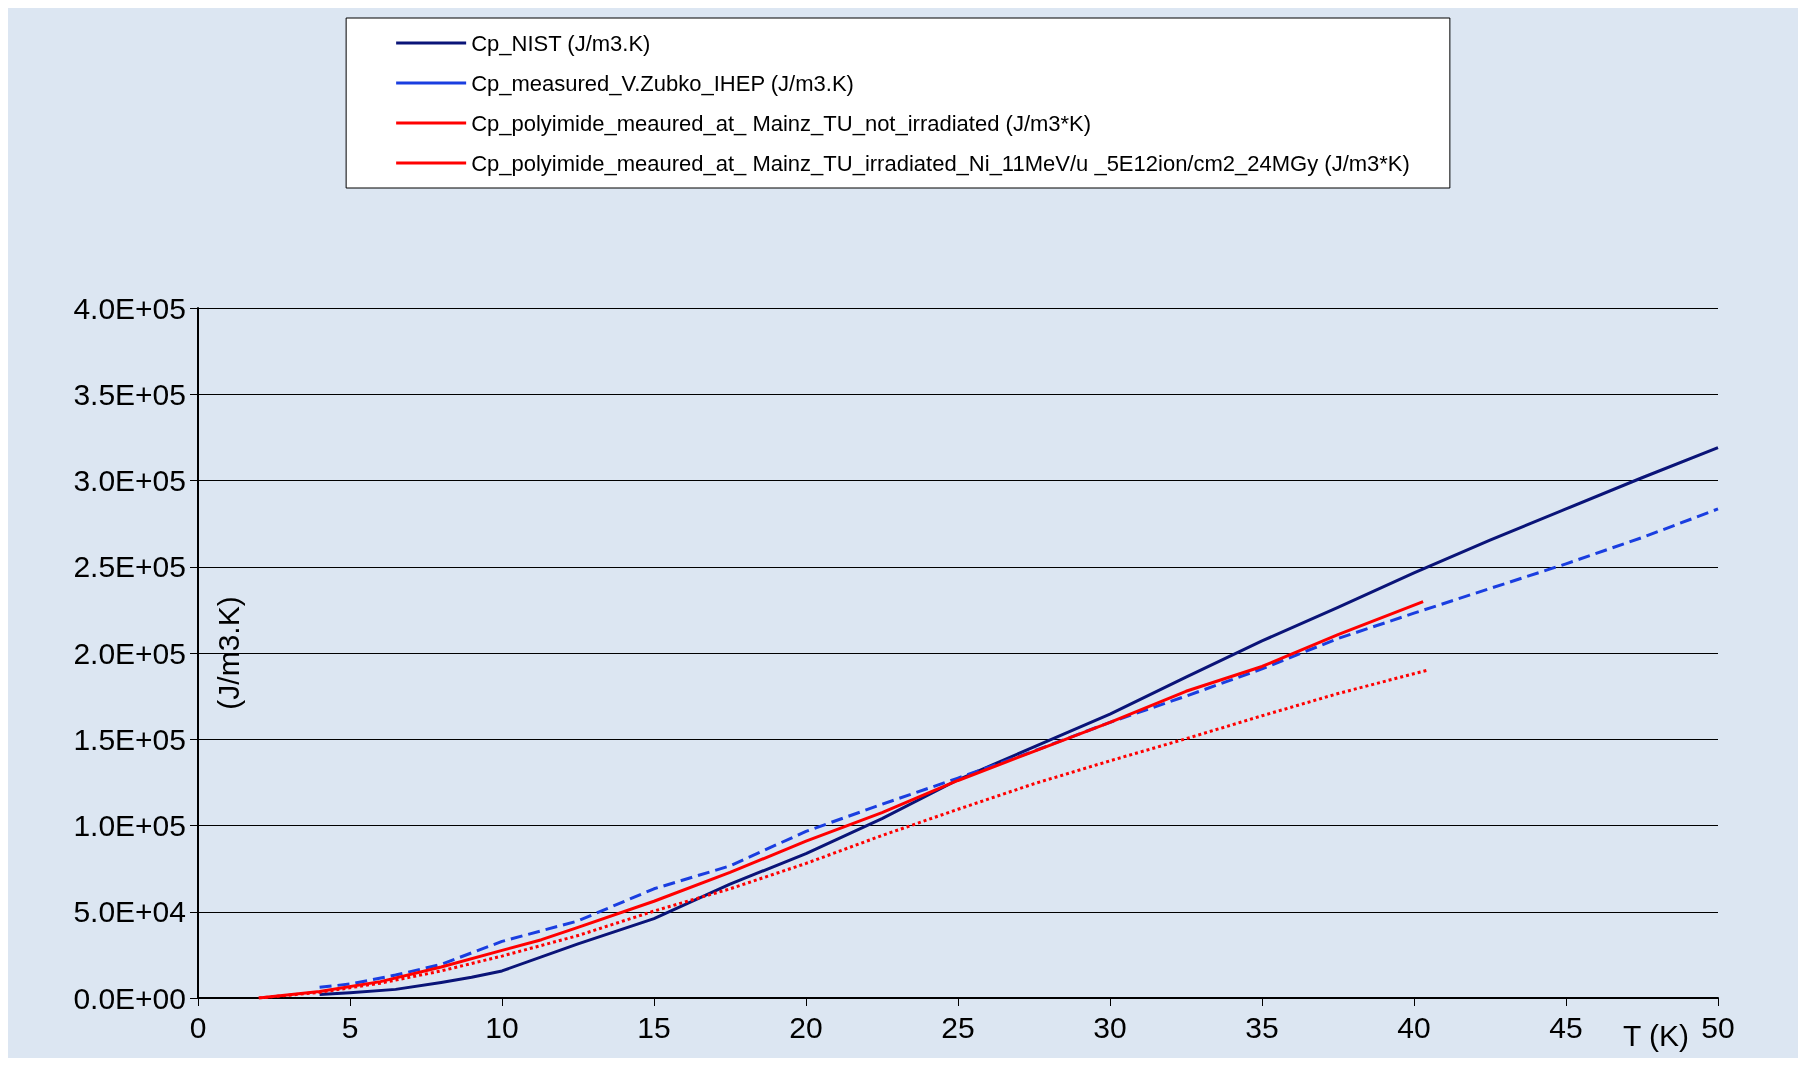 The image size is (1809, 1073). I want to click on x-tick-label: 30, so click(1110, 1027).